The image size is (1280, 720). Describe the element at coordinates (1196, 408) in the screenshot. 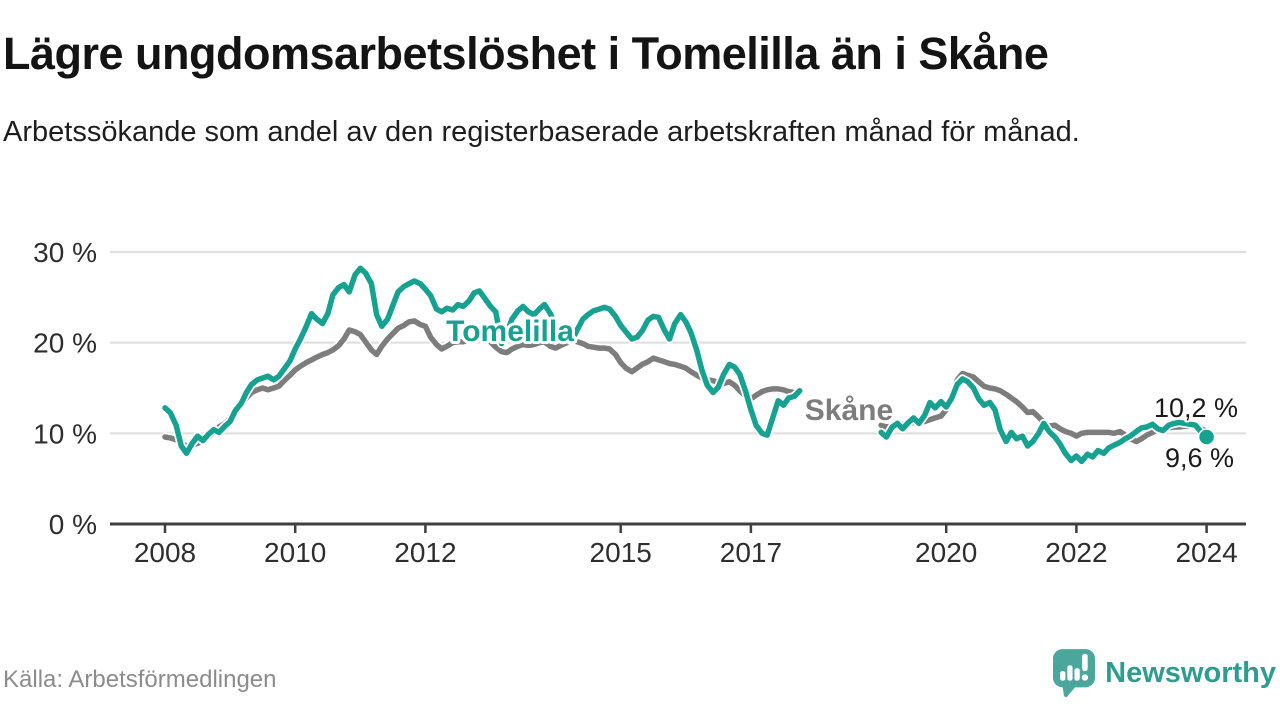

I see `end-value-label-skåne: 10,2 %` at that location.